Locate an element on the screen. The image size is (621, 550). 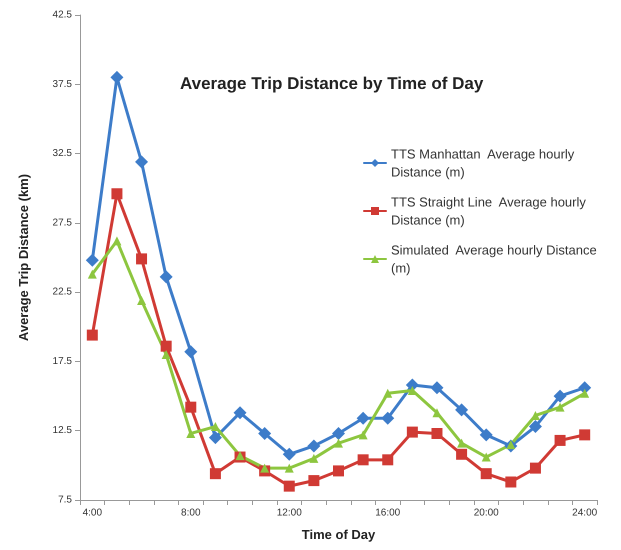
legend-label: TTS Straight Line Average hourly Distance (m) is located at coordinates (490, 211).